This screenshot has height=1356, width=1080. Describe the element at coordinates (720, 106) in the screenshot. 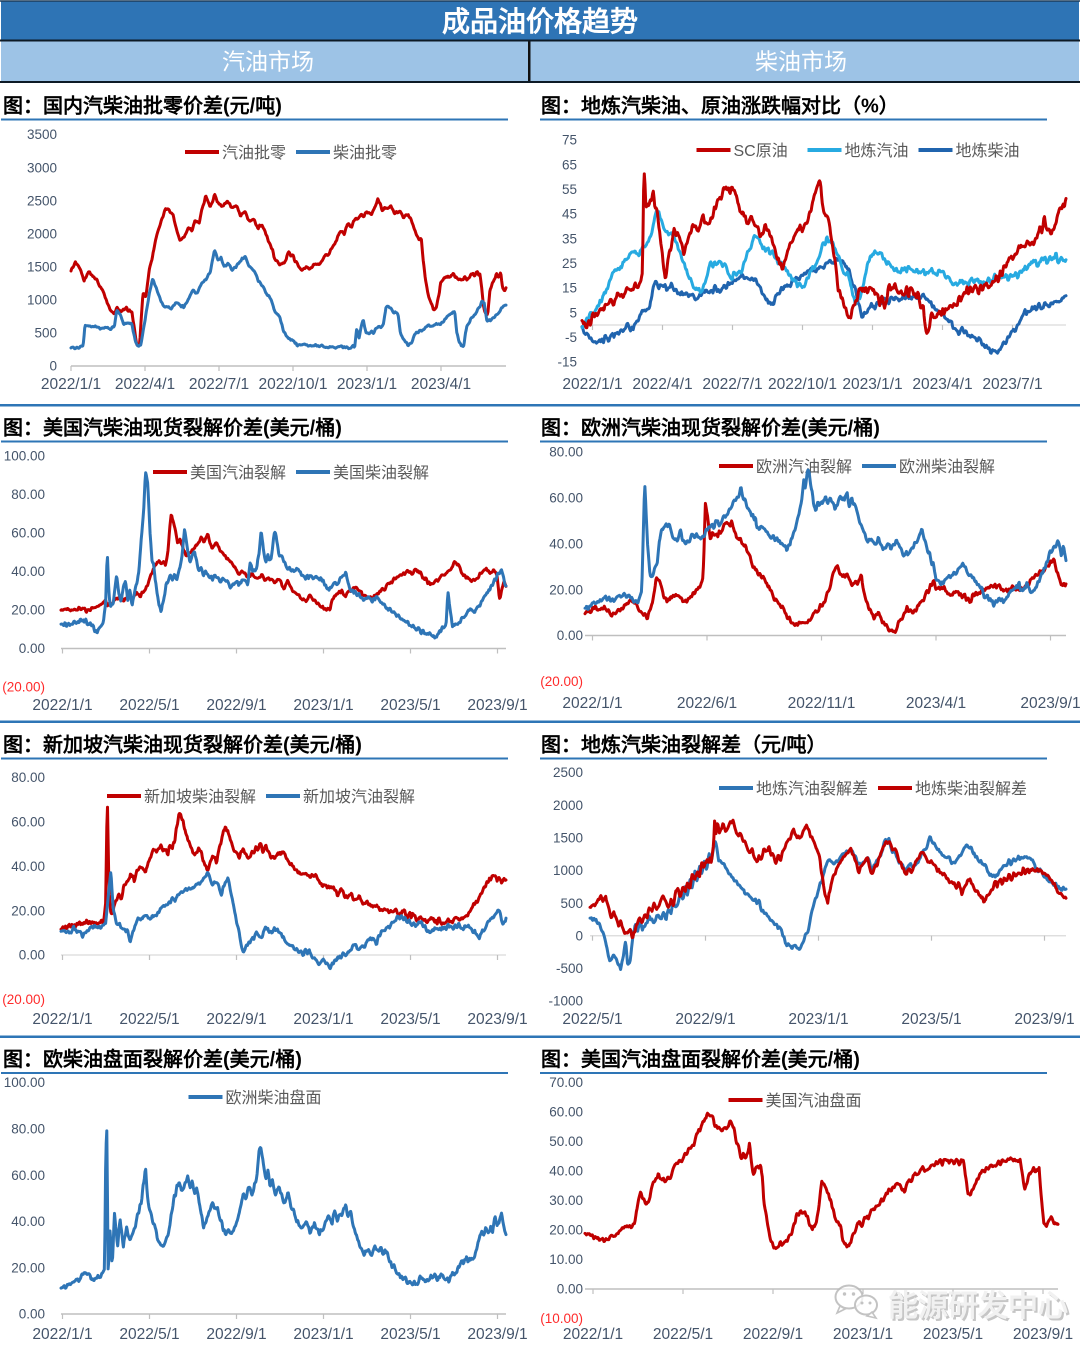

I see `svg-text: 图：地炼汽柴油、原油涨跌幅对比（%）` at that location.